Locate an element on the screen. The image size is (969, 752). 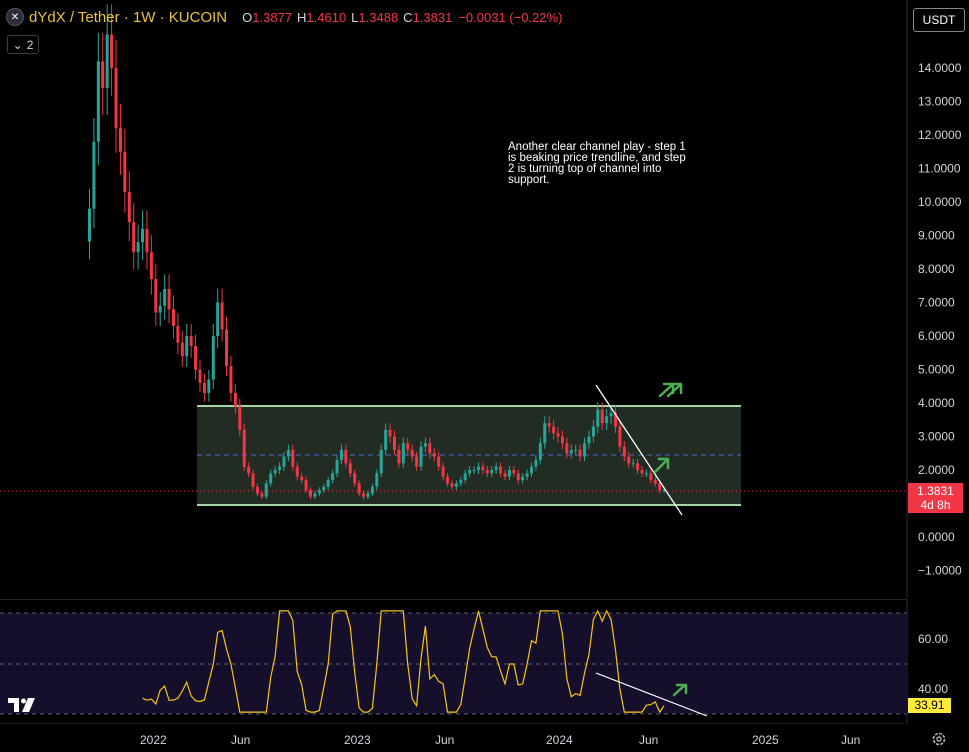
currency-selector: USDT is located at coordinates (939, 20).